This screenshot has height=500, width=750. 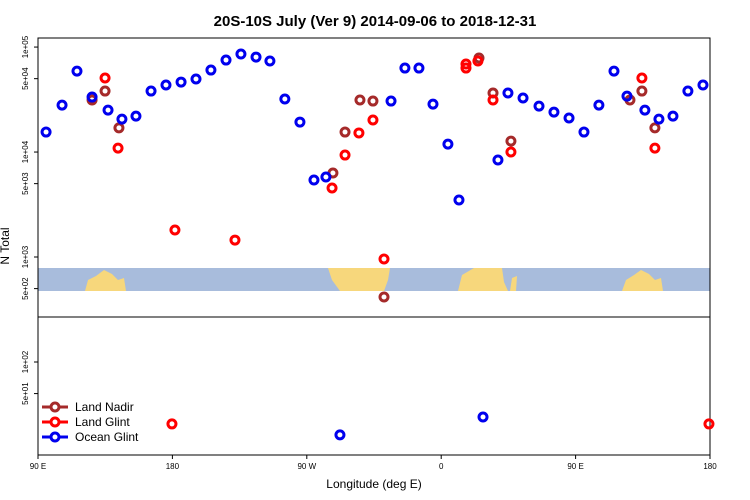 I want to click on legend-label: Ocean Glint, so click(x=107, y=437).